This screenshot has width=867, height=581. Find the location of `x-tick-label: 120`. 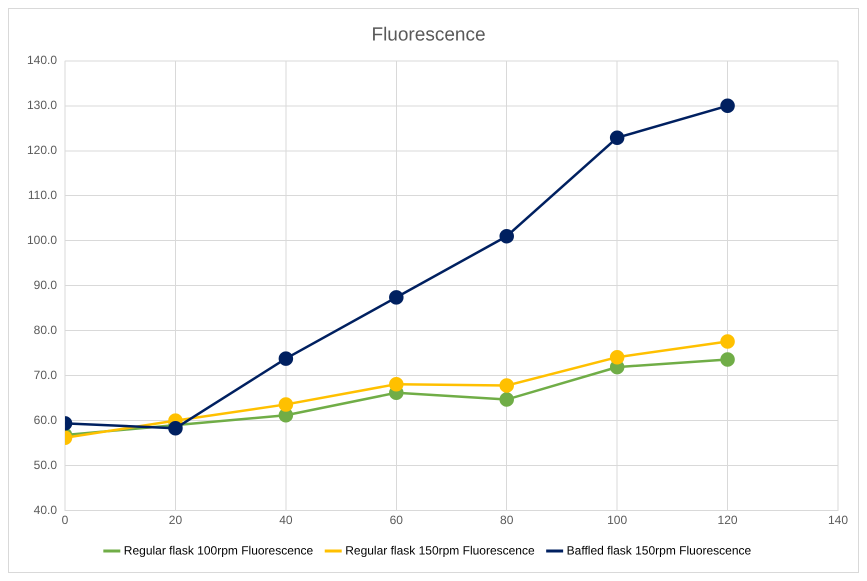

x-tick-label: 120 is located at coordinates (728, 520).